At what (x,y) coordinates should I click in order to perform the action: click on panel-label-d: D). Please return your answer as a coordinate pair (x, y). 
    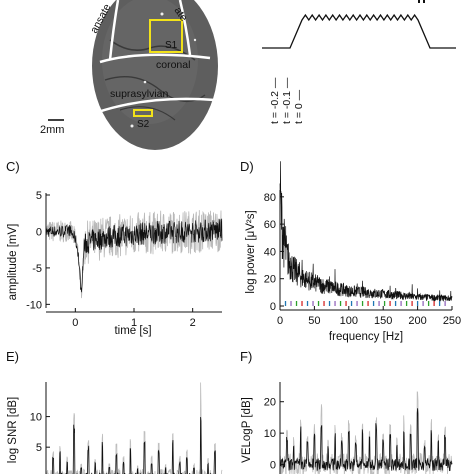
    Looking at the image, I should click on (247, 166).